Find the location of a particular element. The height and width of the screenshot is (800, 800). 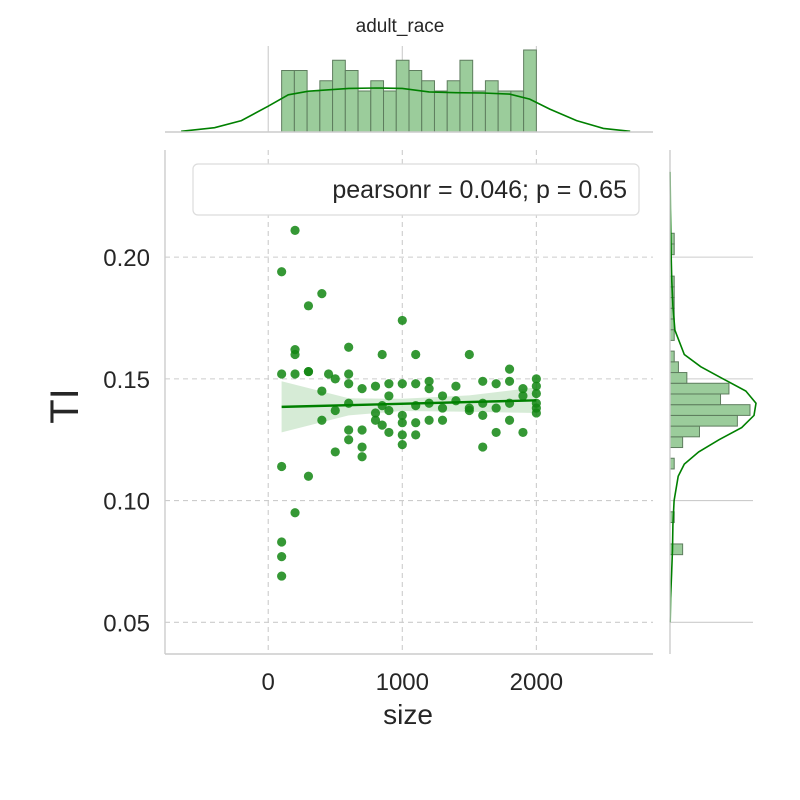

marginal-y-panel is located at coordinates (713, 402).